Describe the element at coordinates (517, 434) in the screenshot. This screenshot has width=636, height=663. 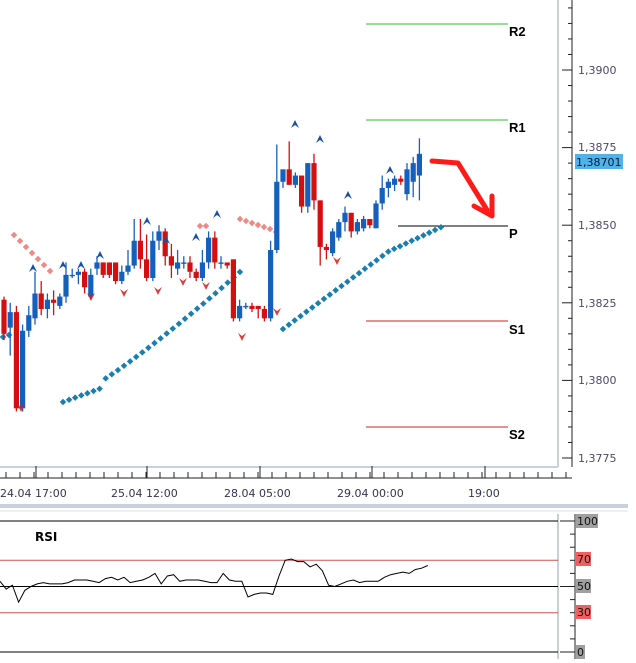
I see `pivot-label-s2: S2` at that location.